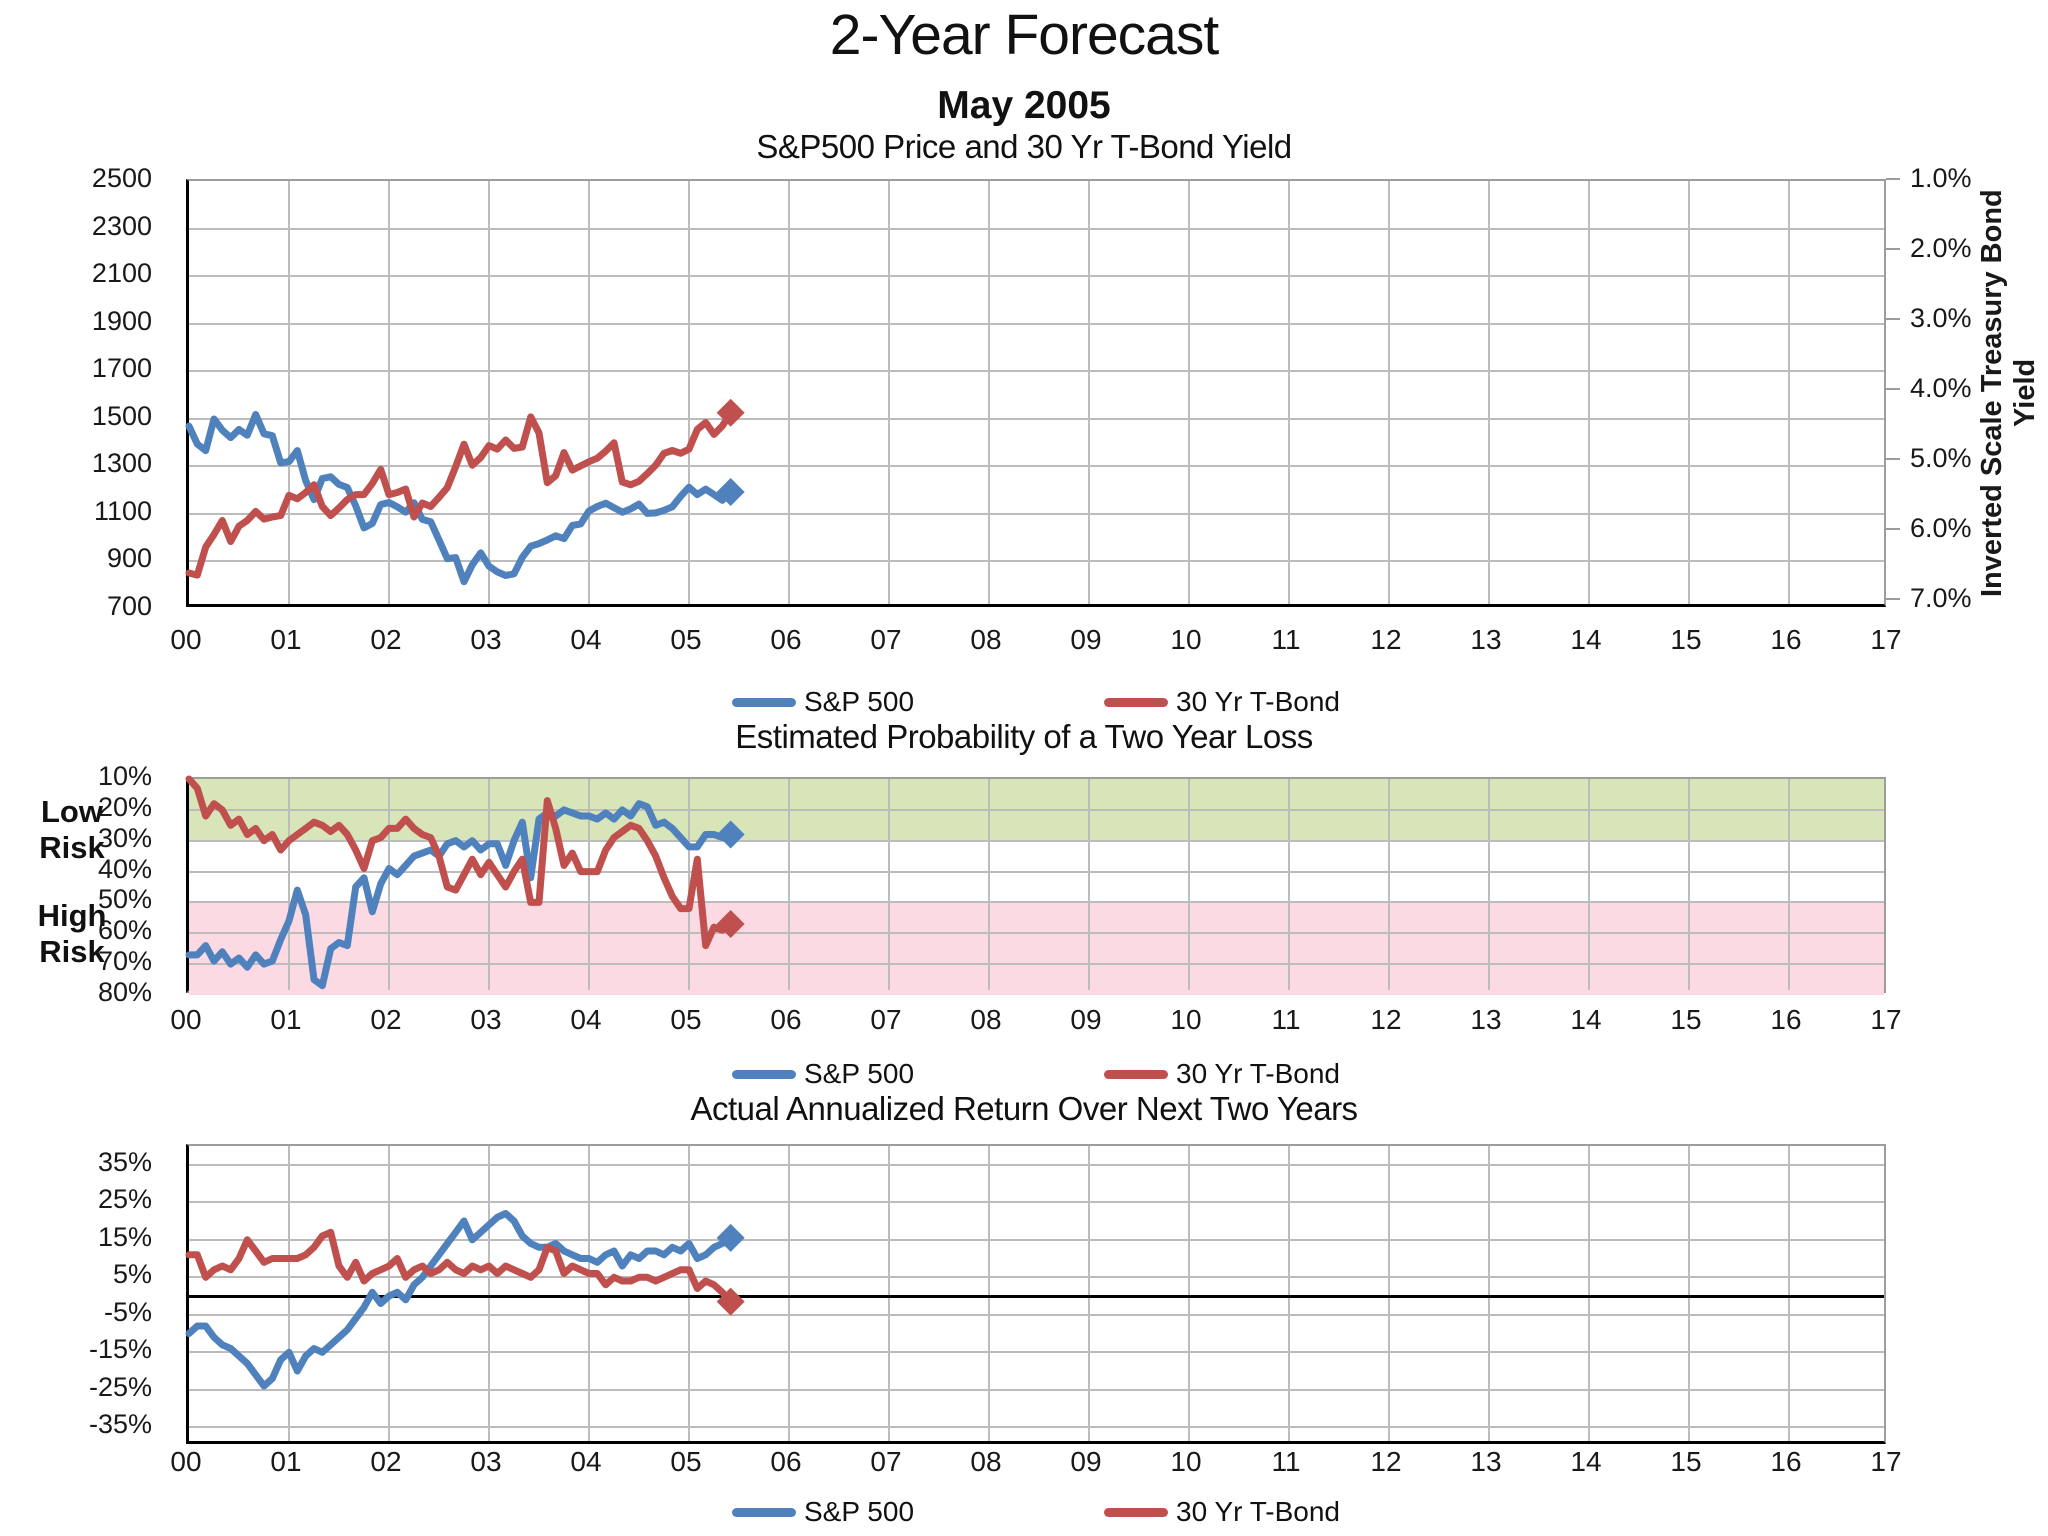  I want to click on y-axis-tick-label: 60%, so click(124, 930).